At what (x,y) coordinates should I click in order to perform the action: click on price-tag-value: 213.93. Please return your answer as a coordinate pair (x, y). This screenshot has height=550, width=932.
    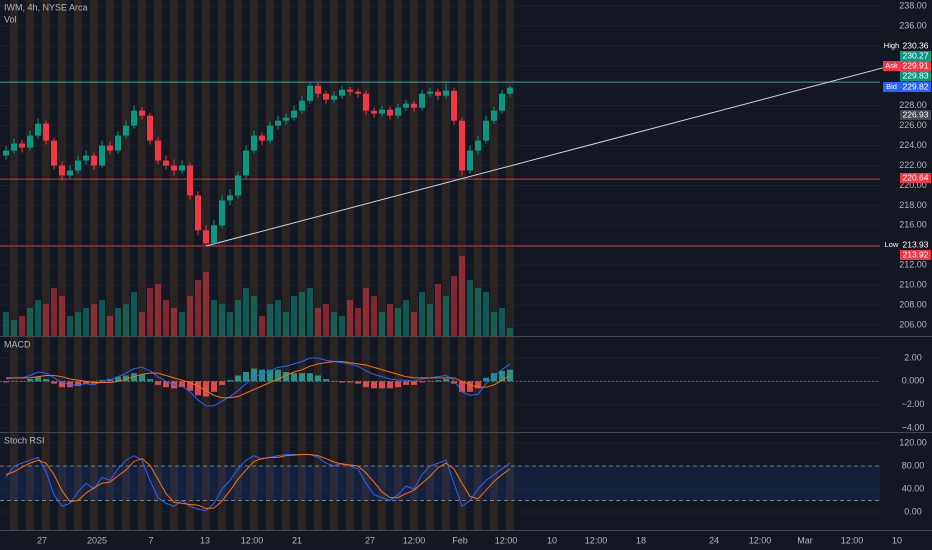
    Looking at the image, I should click on (916, 244).